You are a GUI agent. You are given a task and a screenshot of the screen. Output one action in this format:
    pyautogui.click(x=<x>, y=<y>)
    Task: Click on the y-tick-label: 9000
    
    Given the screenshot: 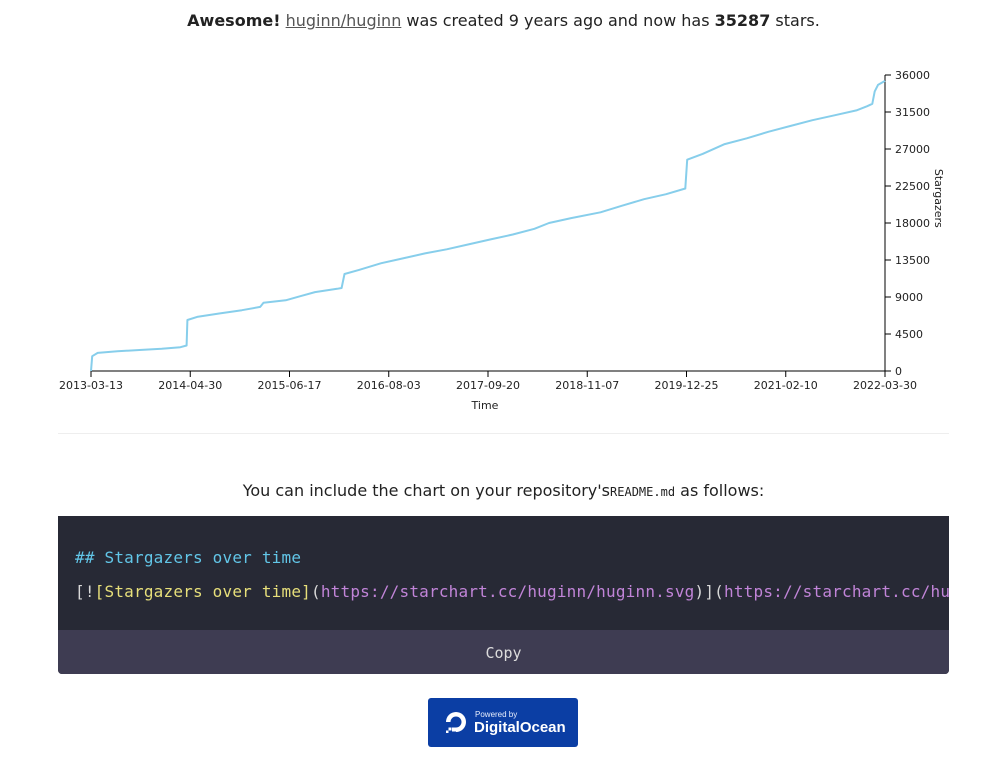 What is the action you would take?
    pyautogui.click(x=909, y=297)
    